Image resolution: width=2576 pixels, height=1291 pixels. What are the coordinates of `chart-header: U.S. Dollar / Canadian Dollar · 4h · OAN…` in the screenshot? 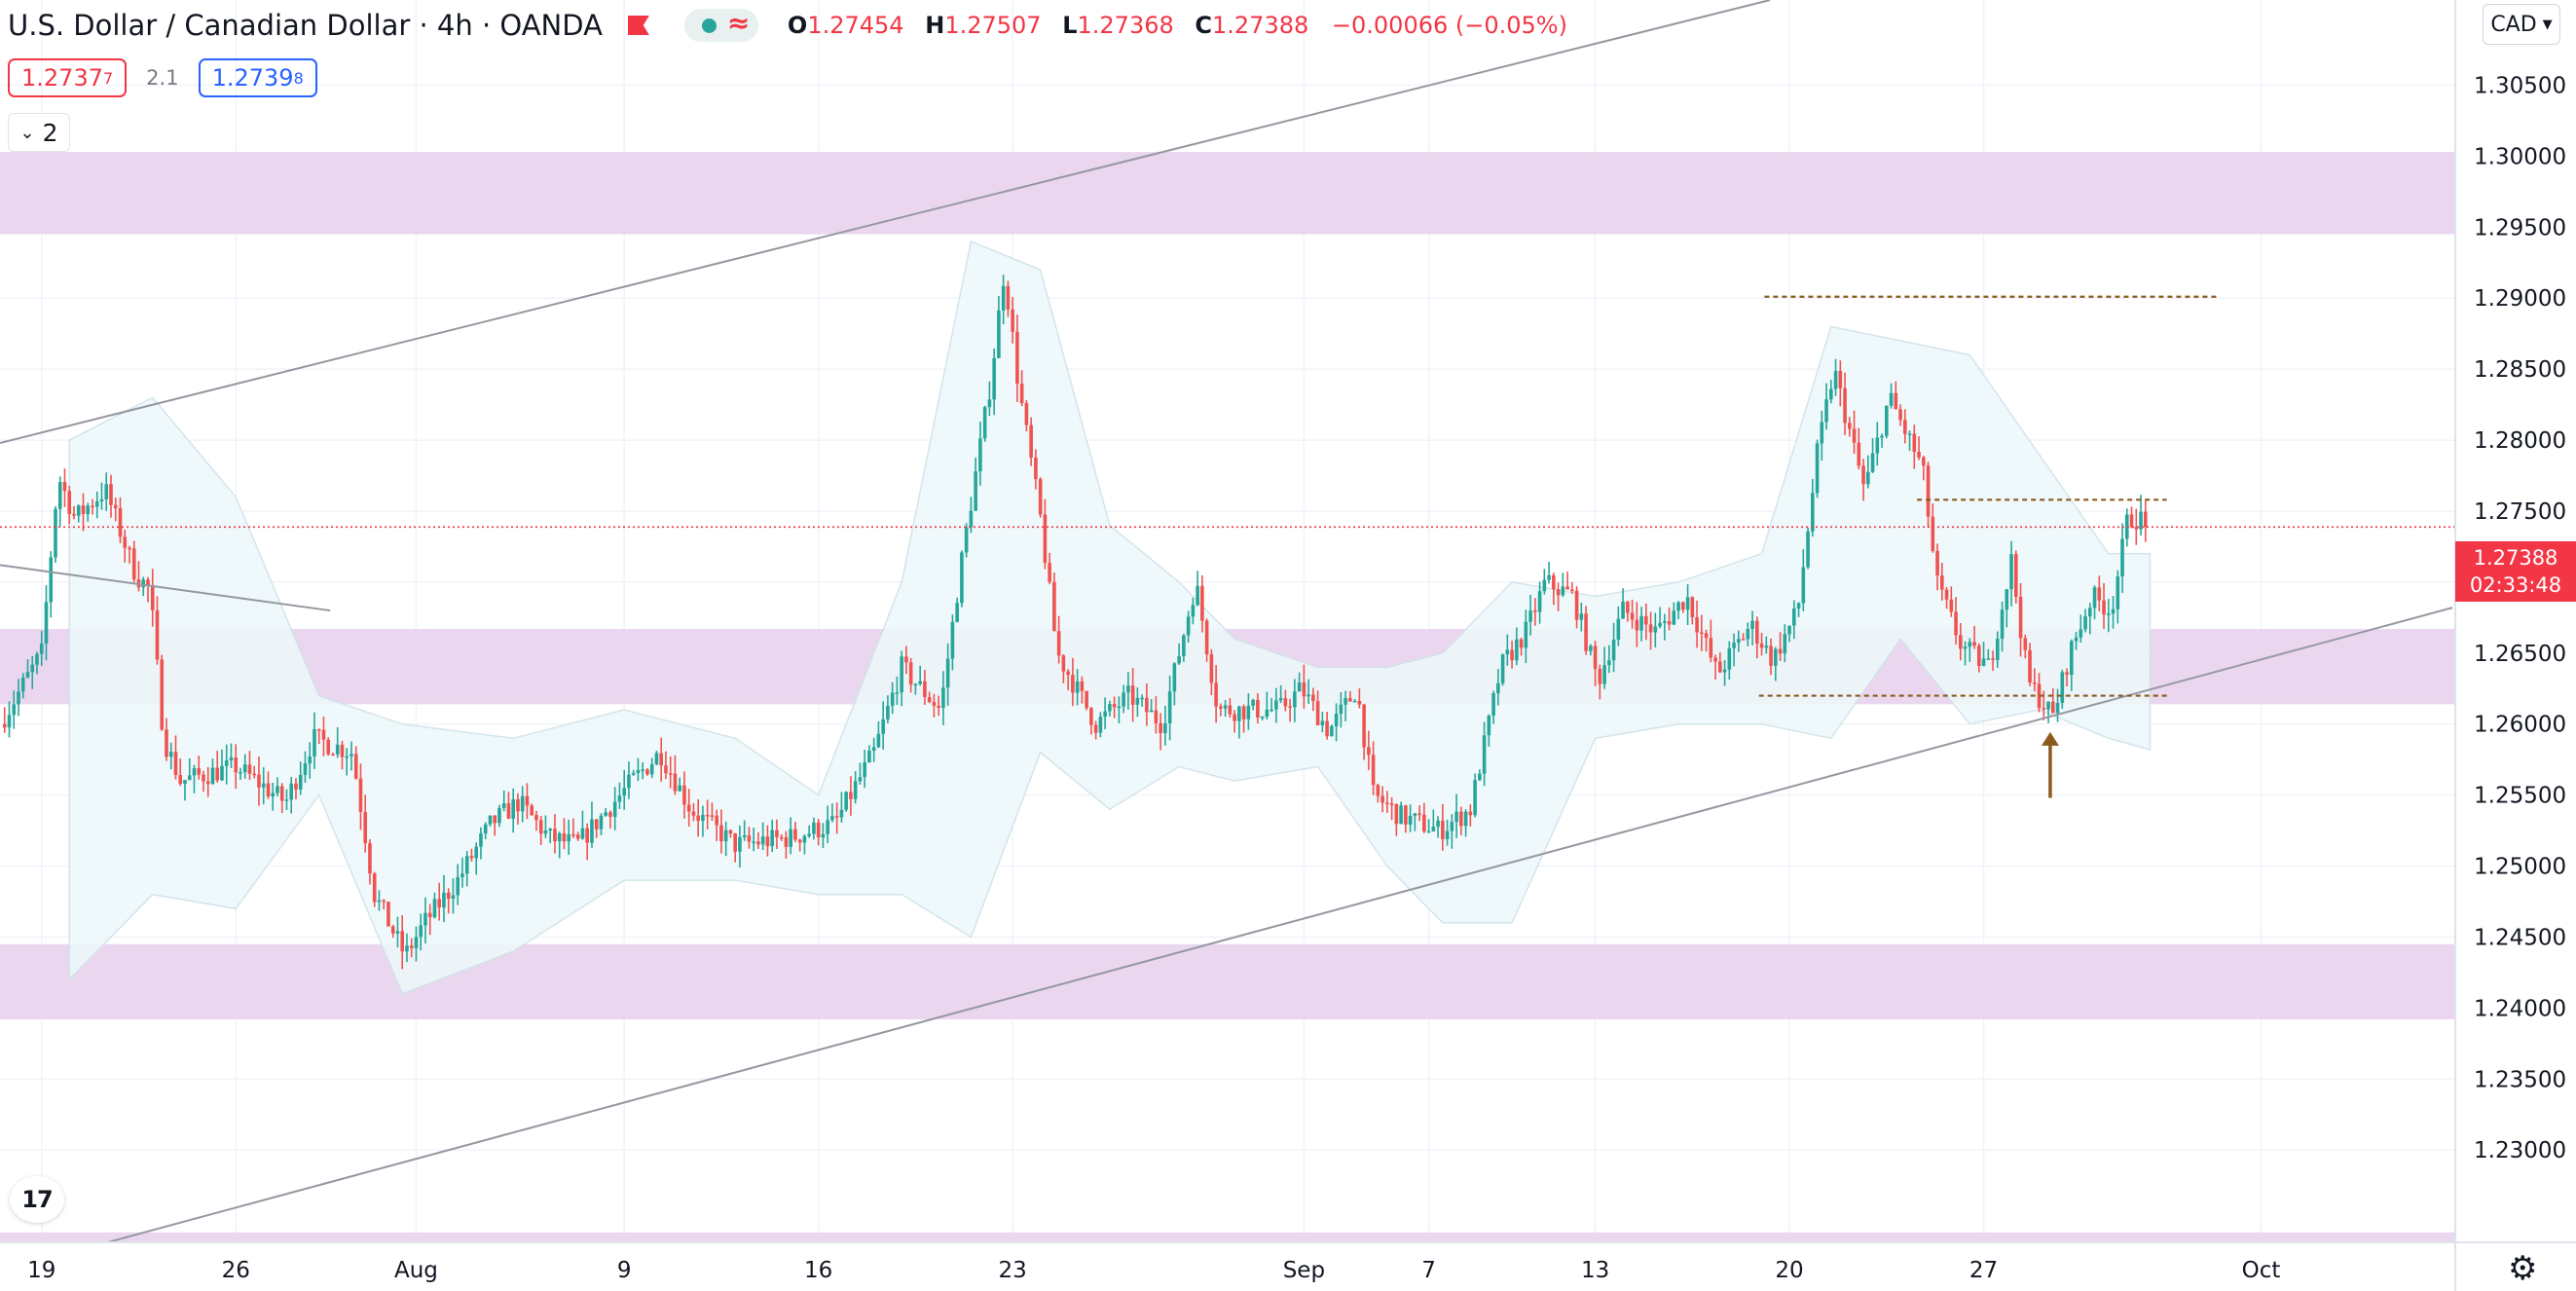 It's located at (794, 25).